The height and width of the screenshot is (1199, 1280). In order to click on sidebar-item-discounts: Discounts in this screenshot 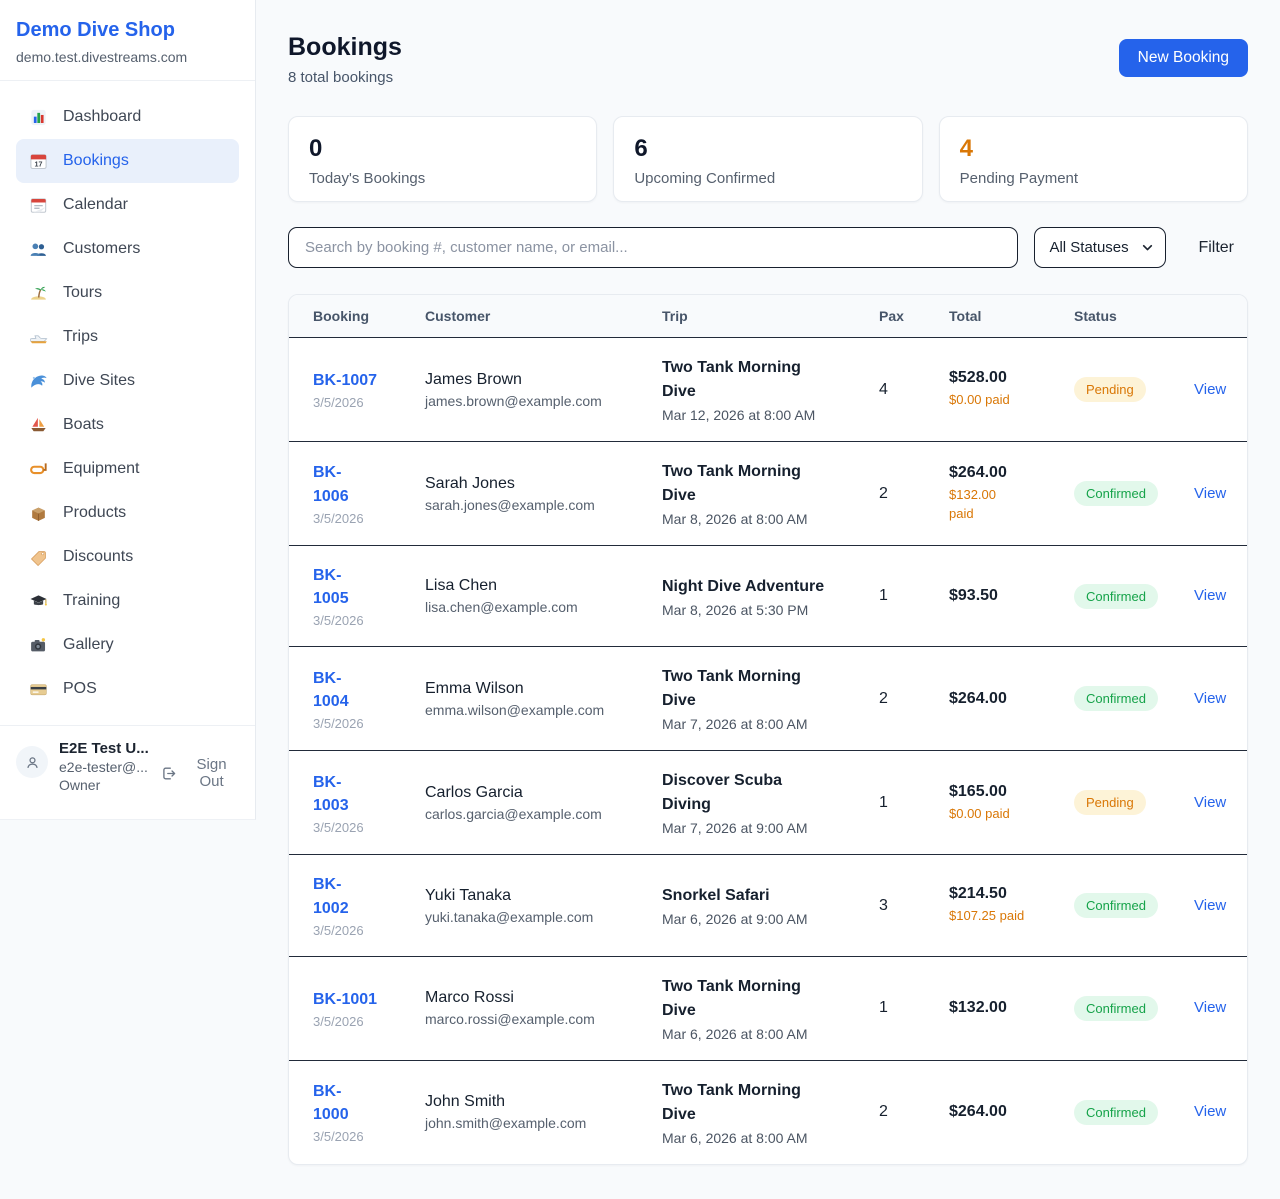, I will do `click(127, 557)`.